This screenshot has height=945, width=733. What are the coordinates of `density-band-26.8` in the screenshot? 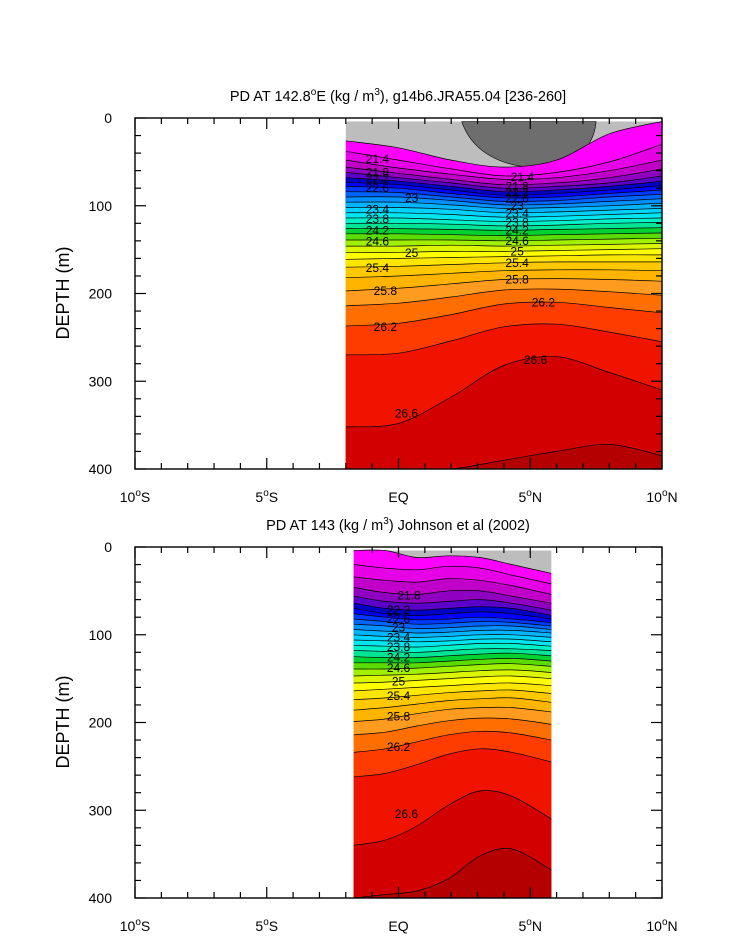 It's located at (503, 456).